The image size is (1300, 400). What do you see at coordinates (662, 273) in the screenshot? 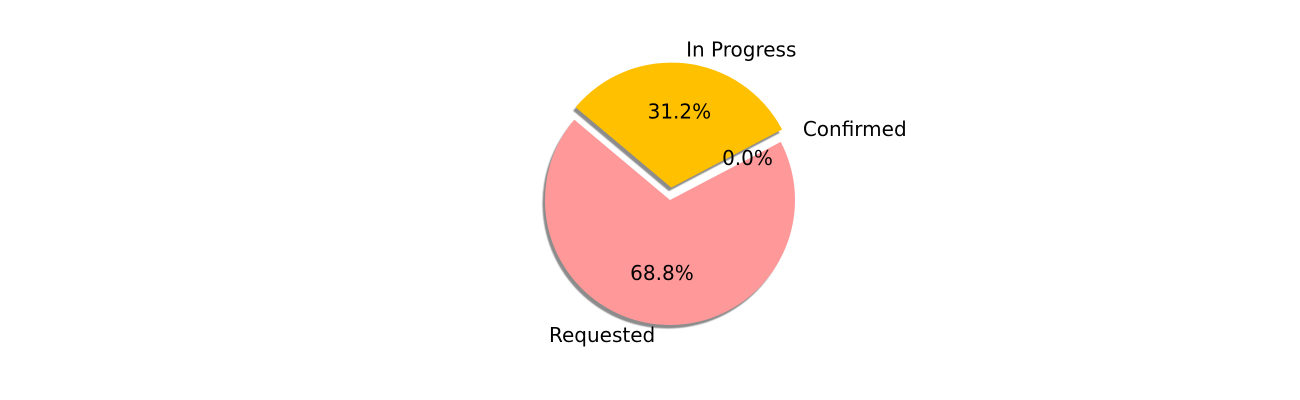
I see `slice-pct-requested: 68.8%` at bounding box center [662, 273].